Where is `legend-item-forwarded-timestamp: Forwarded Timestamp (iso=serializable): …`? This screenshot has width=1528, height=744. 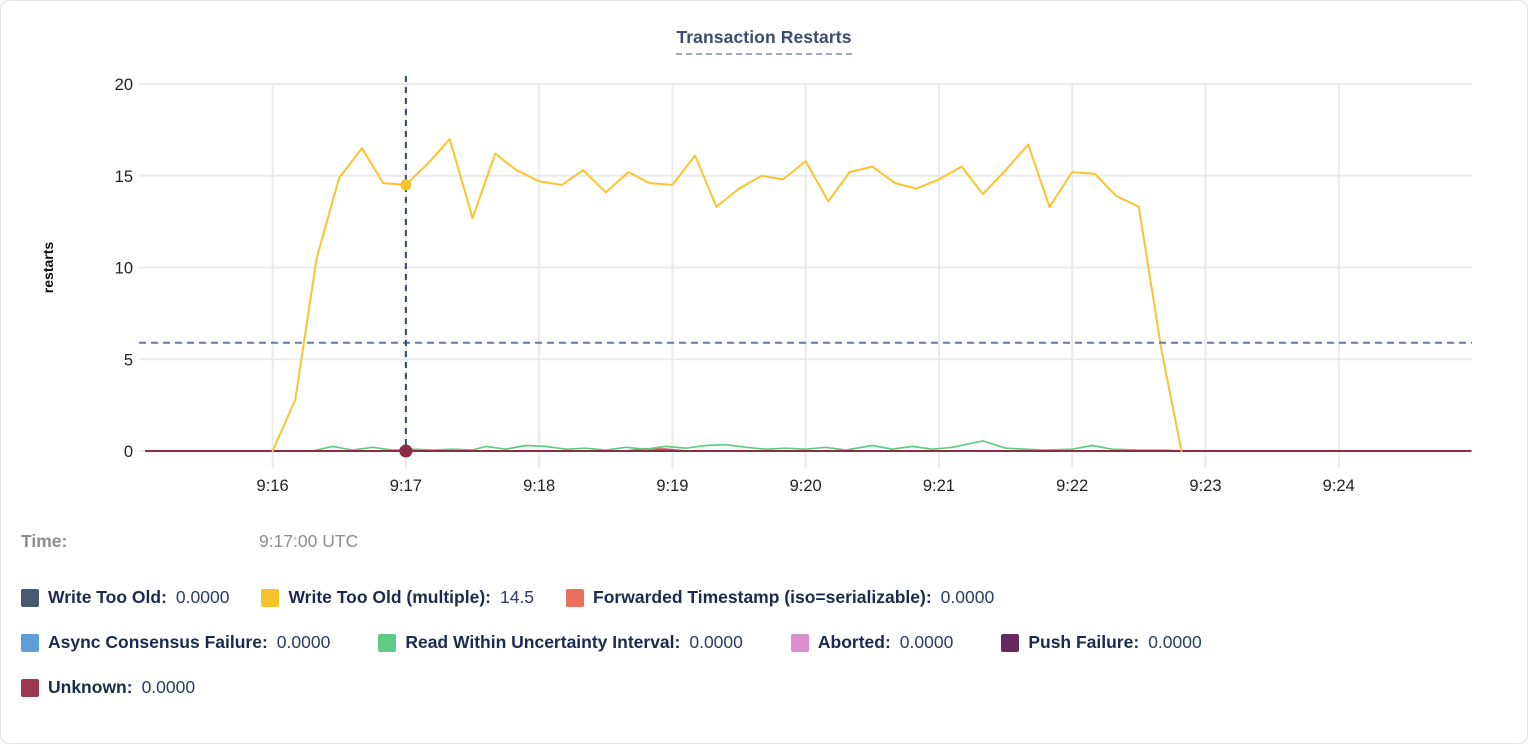 legend-item-forwarded-timestamp: Forwarded Timestamp (iso=serializable): … is located at coordinates (780, 597).